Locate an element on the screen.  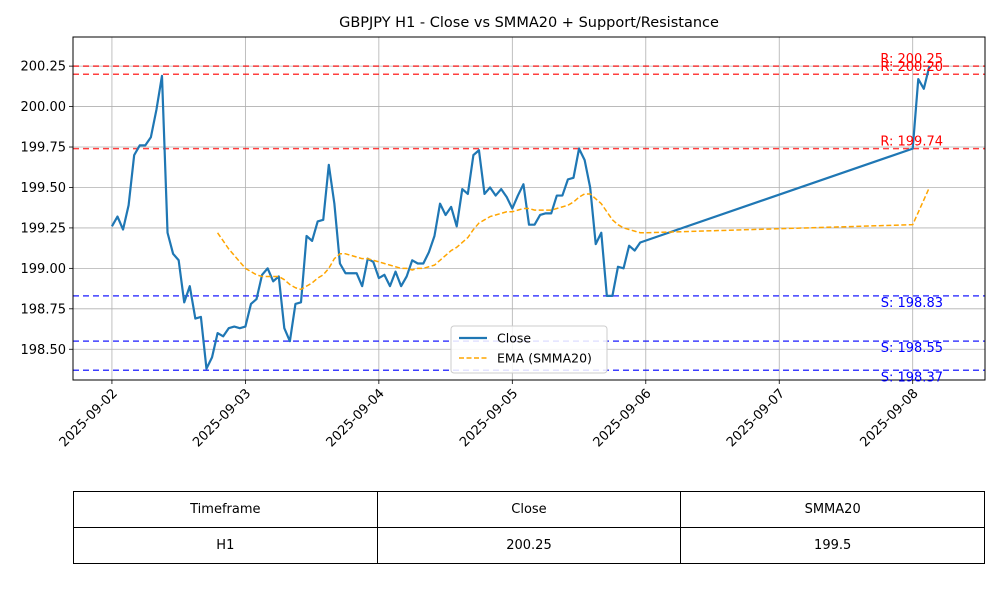
table-row: H1 200.25 199.5 is located at coordinates (529, 545).